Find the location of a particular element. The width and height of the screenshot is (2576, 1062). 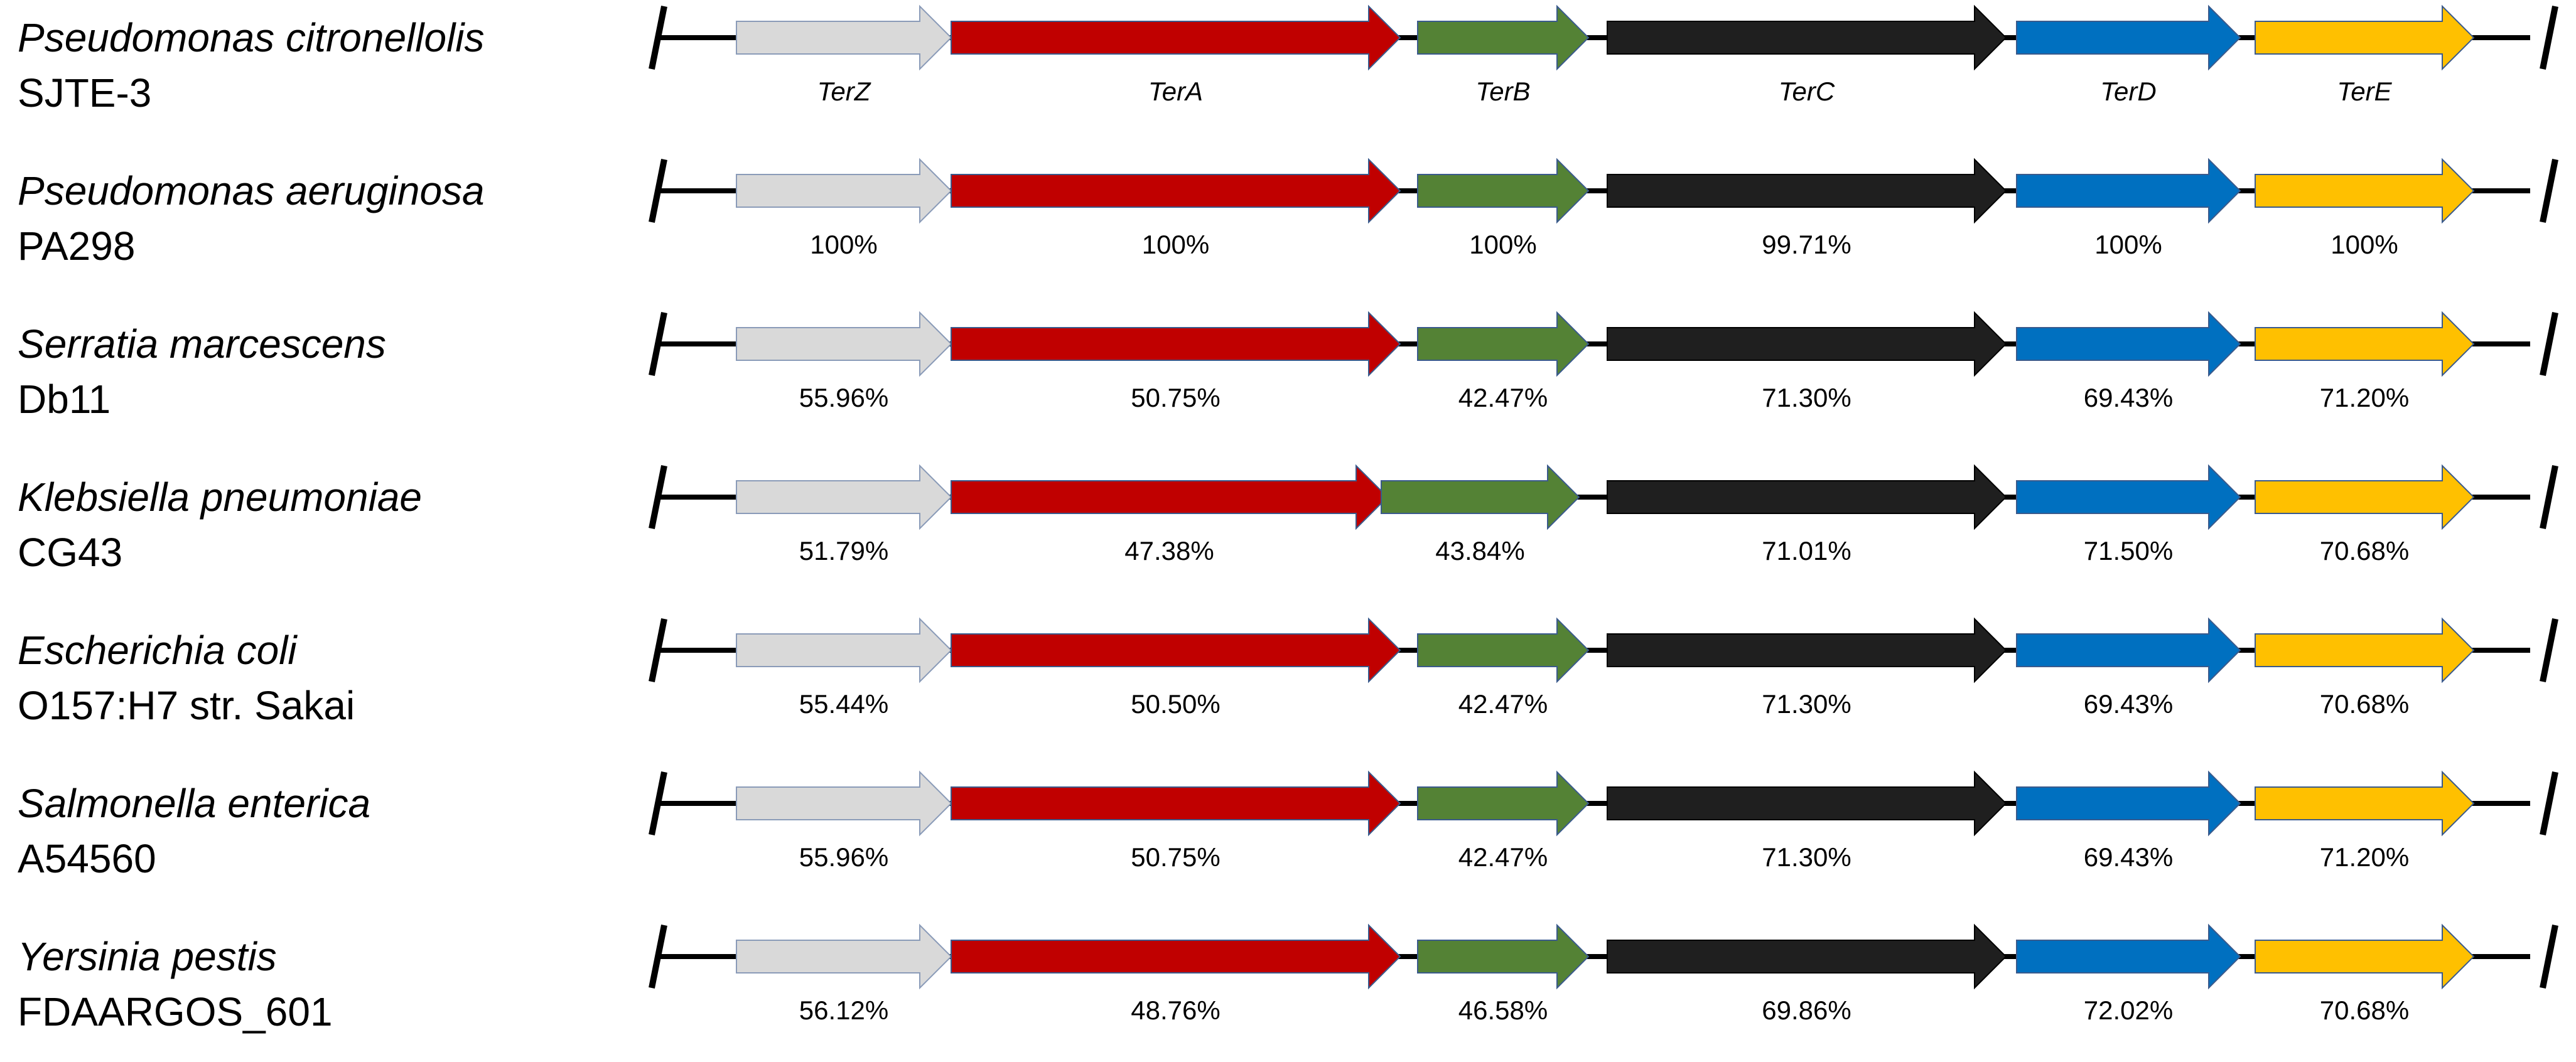

identity-percent-label: 55.96% is located at coordinates (844, 397).